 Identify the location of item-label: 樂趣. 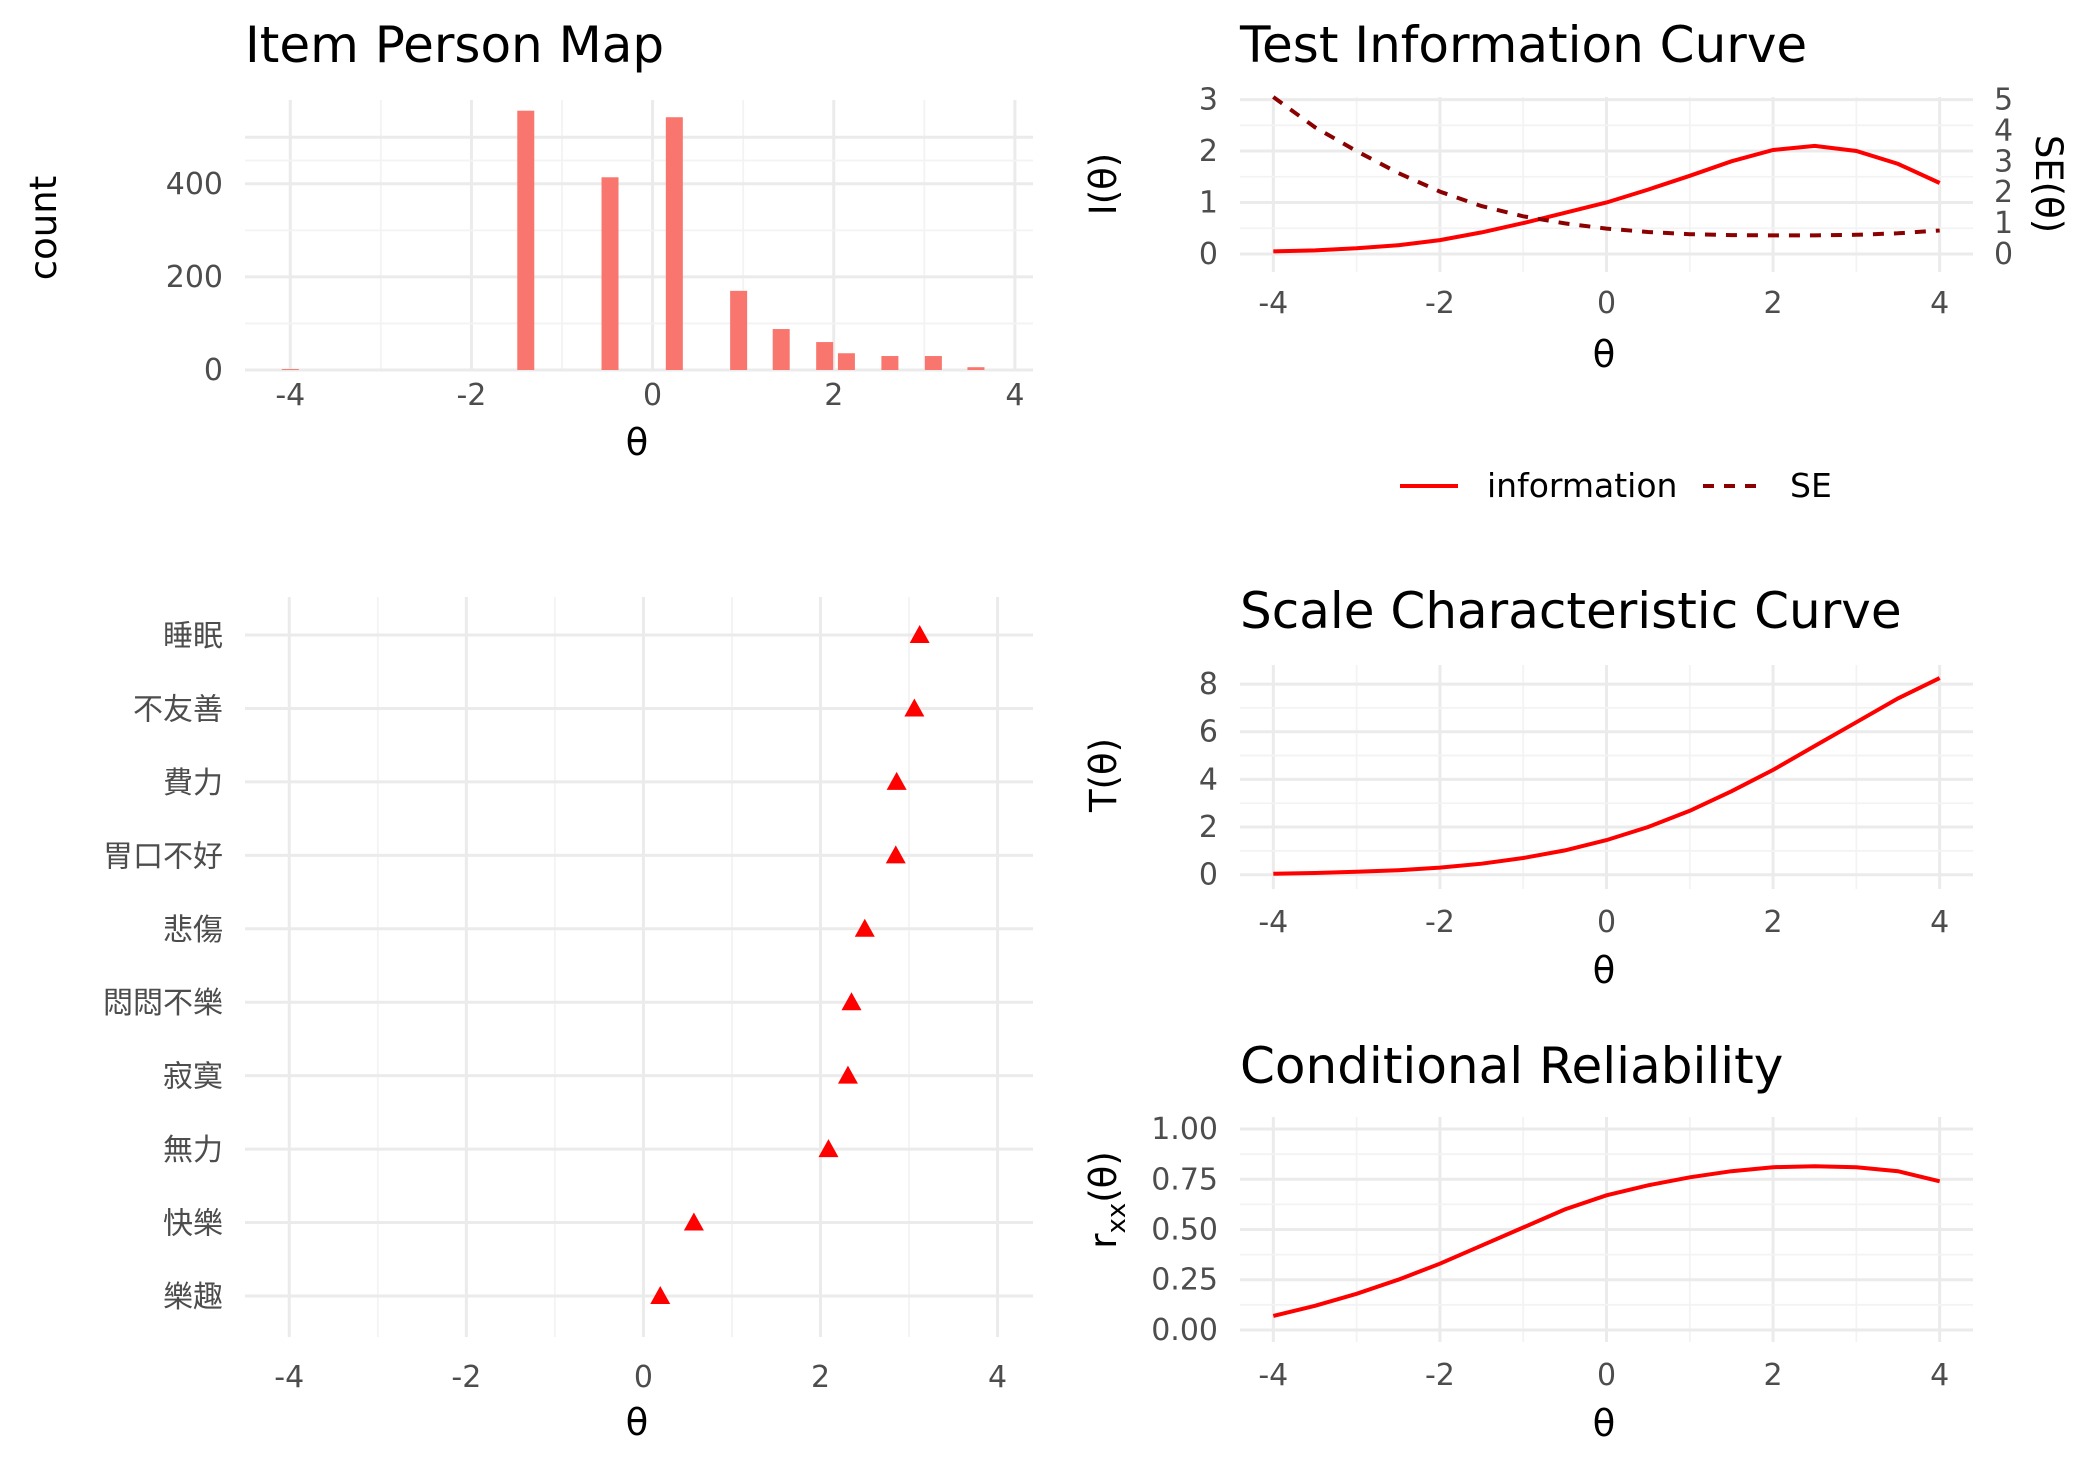
(193, 1297).